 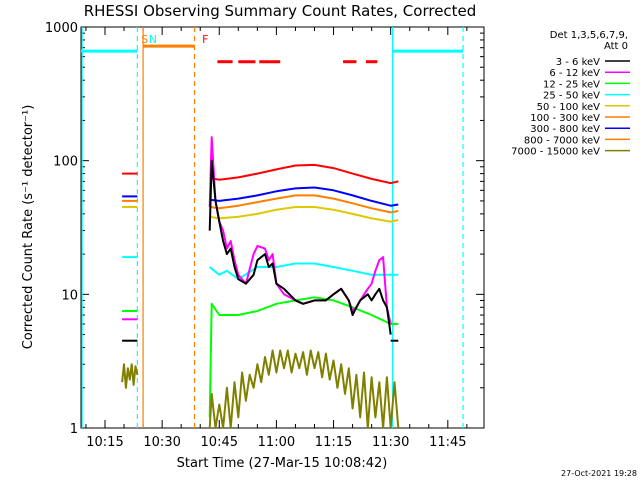 What do you see at coordinates (571, 96) in the screenshot?
I see `legend-label: 25 - 50 keV` at bounding box center [571, 96].